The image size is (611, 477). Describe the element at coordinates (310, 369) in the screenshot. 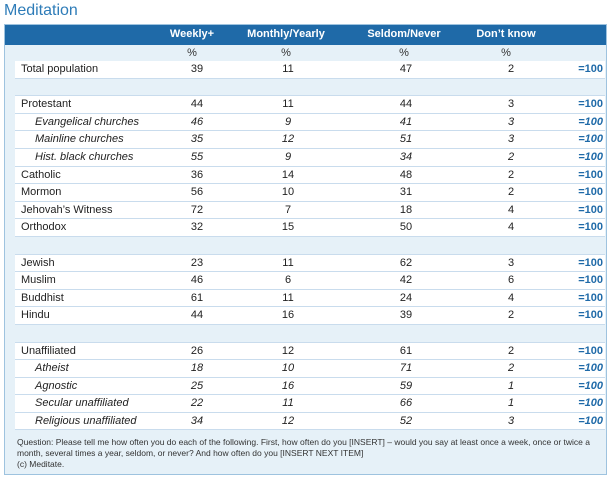

I see `table-row: Atheist 18 10 71 2 =100` at that location.